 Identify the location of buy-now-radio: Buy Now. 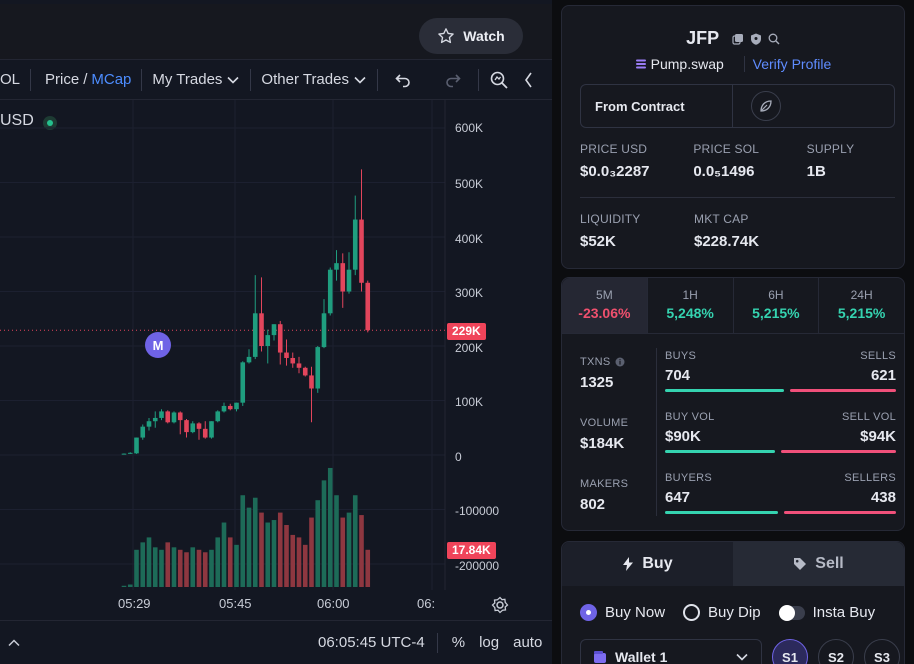
(622, 612).